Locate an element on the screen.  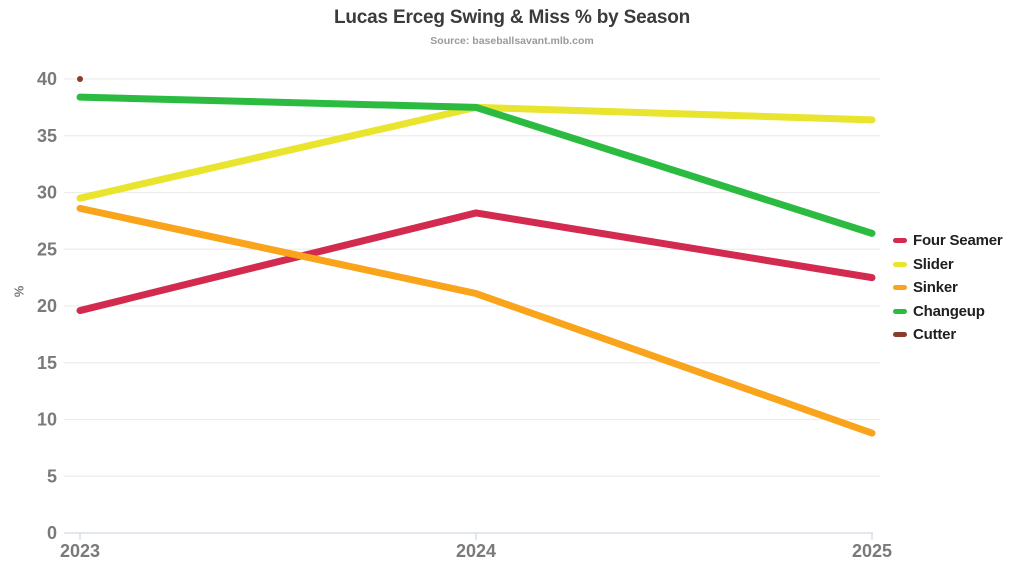
y-tick-label: 5 is located at coordinates (52, 476).